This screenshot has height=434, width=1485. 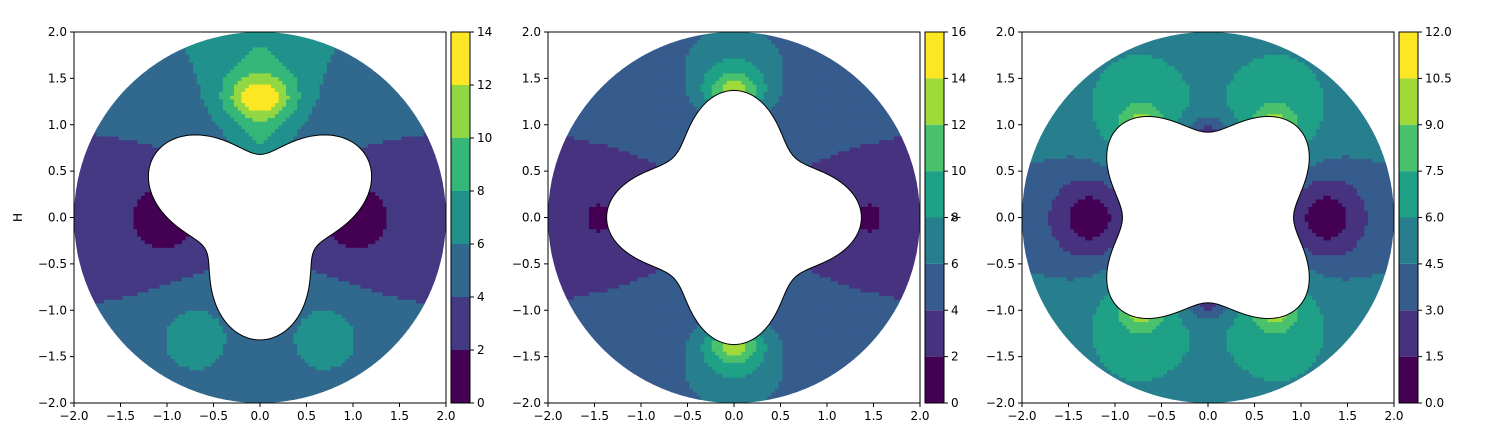 I want to click on colorbar-tick-label: 6.0, so click(x=1434, y=218).